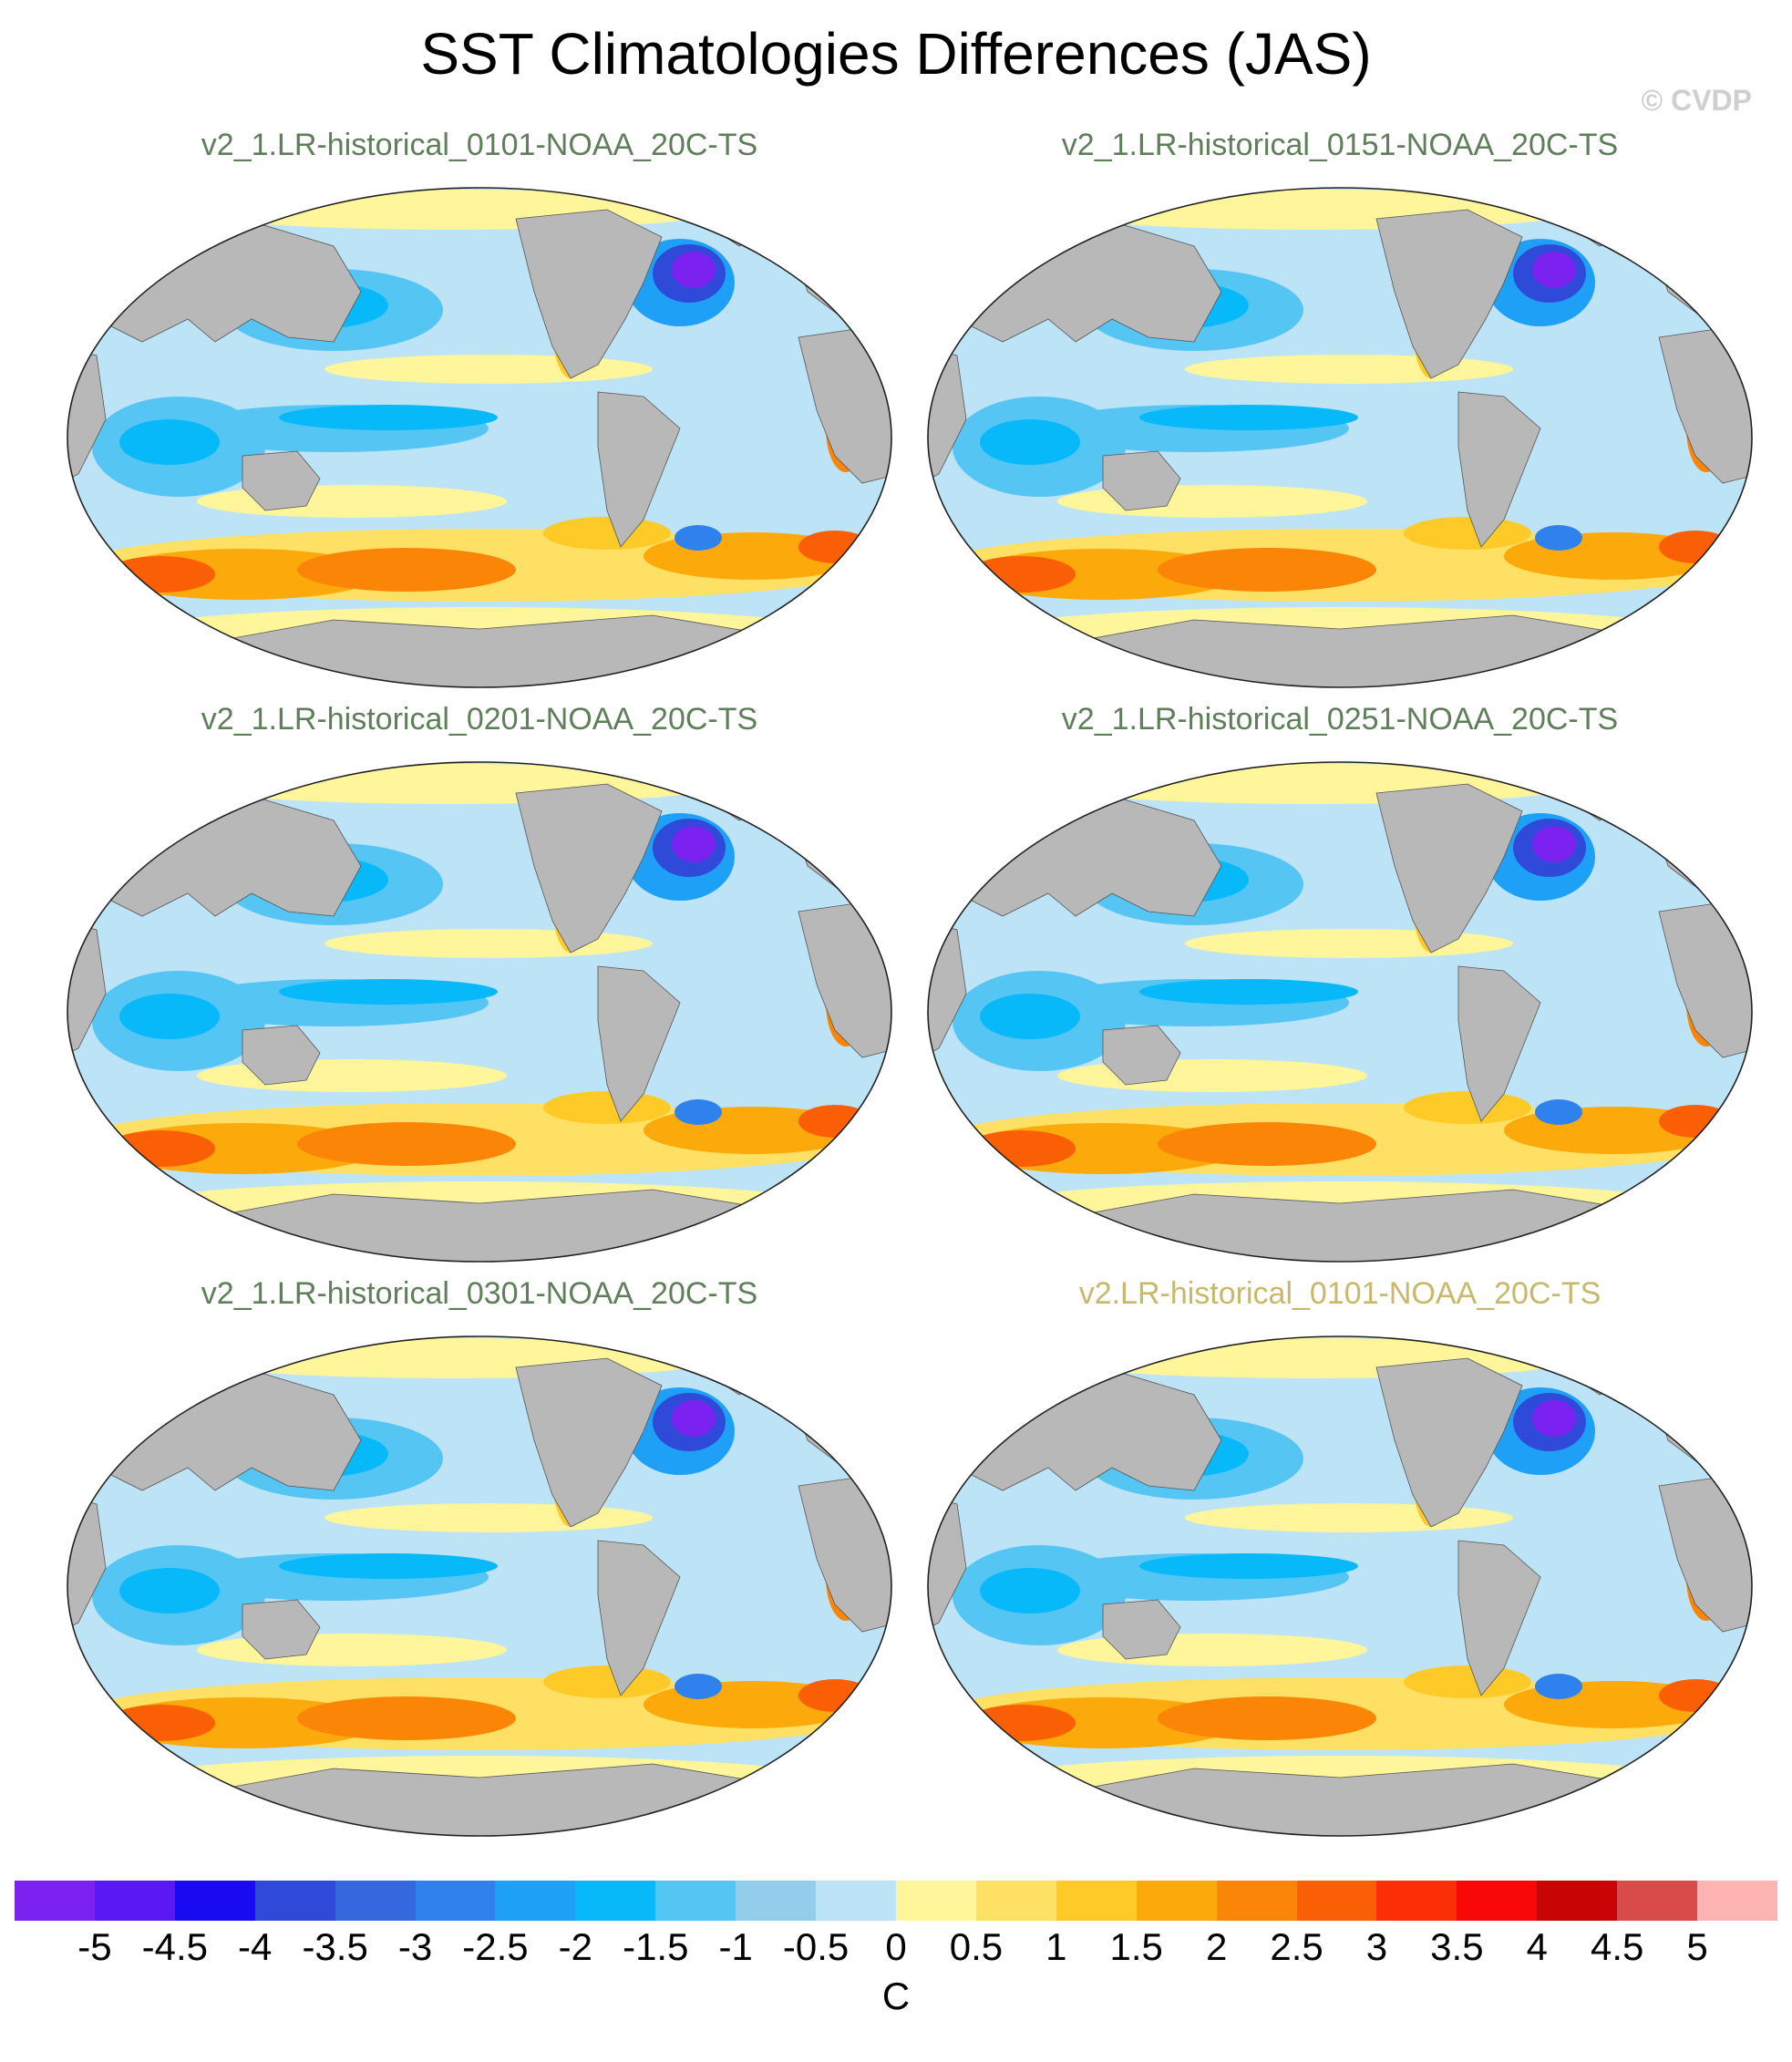 This screenshot has height=2062, width=1792. I want to click on copyright-watermark: © CVDP, so click(1696, 100).